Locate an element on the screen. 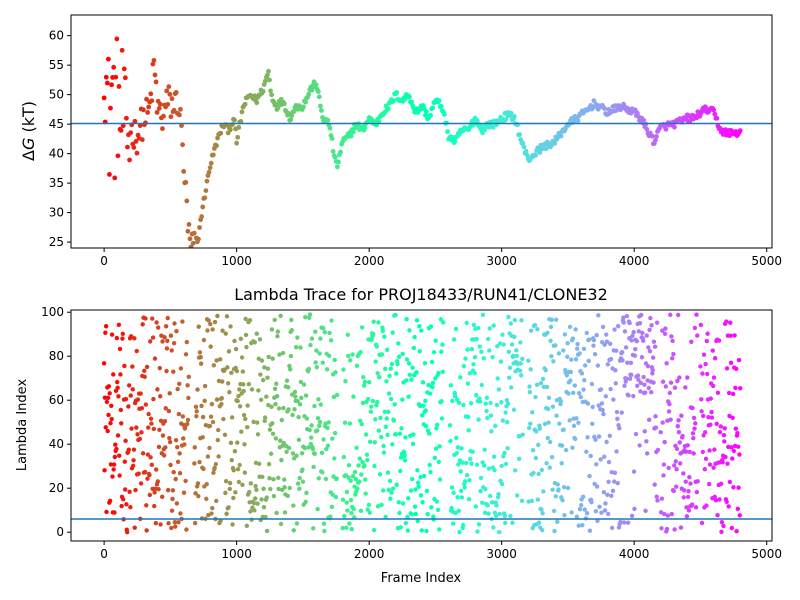  y-tick-label: 40 is located at coordinates (56, 154).